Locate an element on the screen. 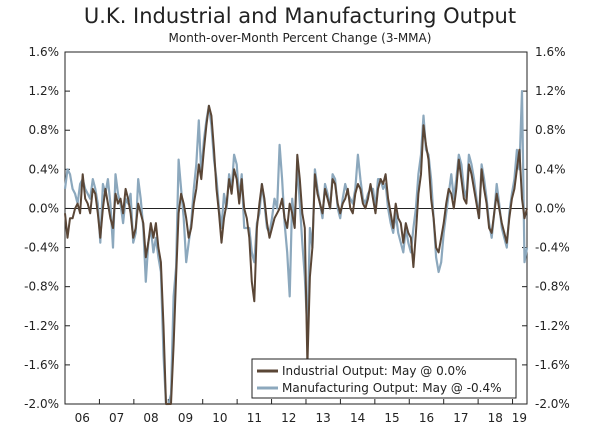 The width and height of the screenshot is (600, 433). y-tick-label-left: -2.0% is located at coordinates (41, 404).